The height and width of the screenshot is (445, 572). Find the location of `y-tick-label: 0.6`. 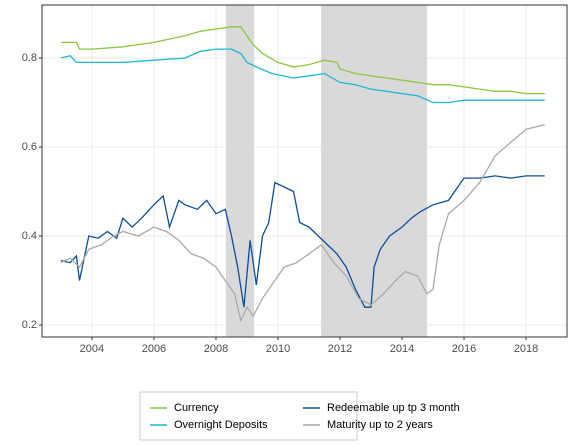

y-tick-label: 0.6 is located at coordinates (29, 147).